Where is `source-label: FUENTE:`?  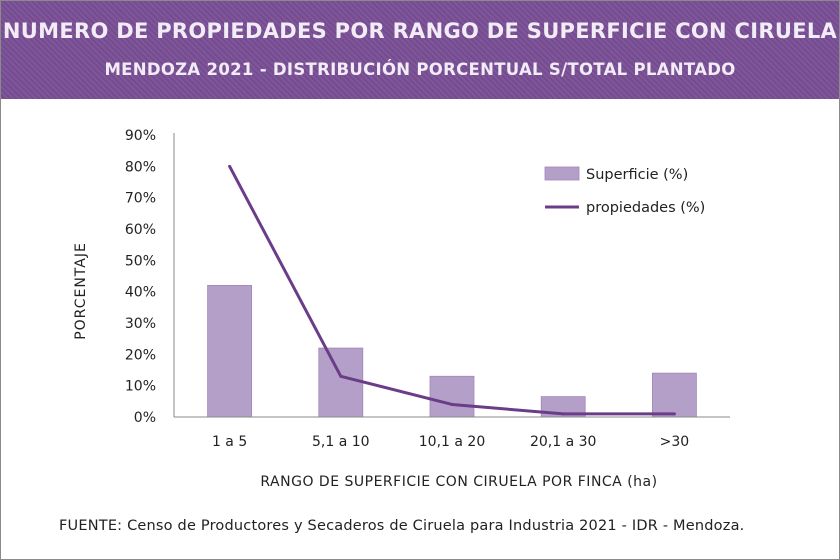
source-label: FUENTE: is located at coordinates (91, 526).